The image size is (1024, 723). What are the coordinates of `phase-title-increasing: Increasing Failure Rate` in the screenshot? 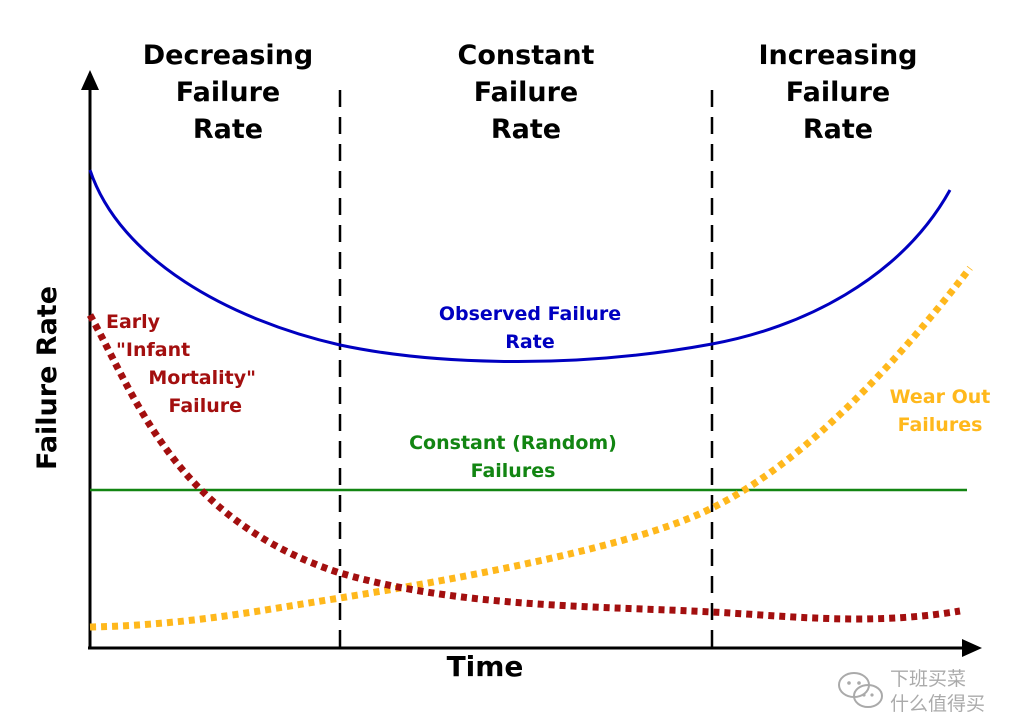 It's located at (838, 92).